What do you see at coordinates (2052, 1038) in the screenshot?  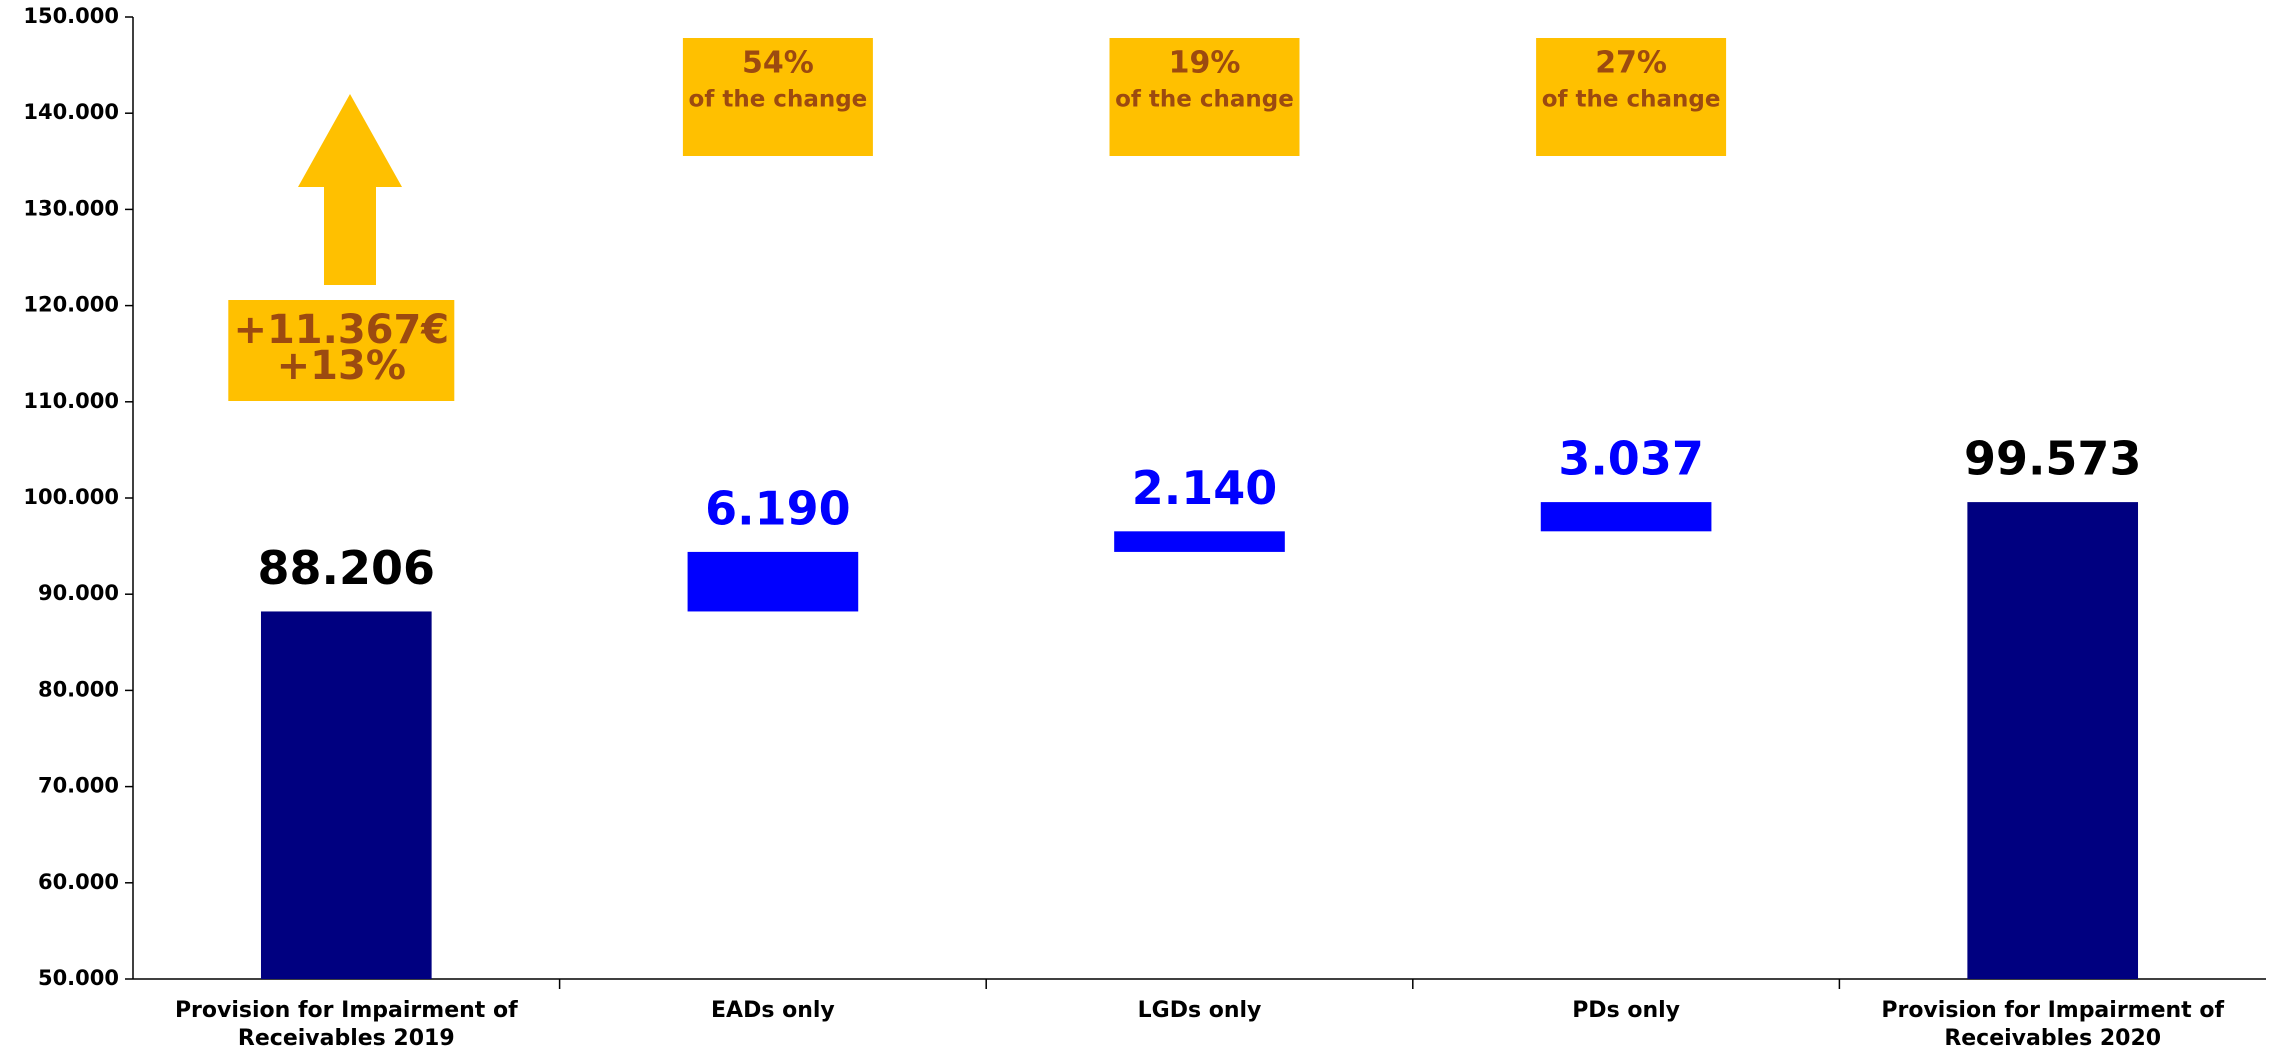 I see `x-tick-label-line: Receivables 2020` at bounding box center [2052, 1038].